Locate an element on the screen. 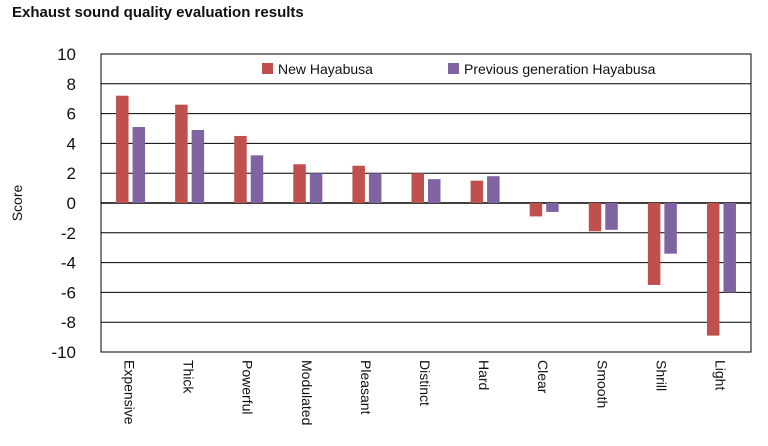  bar-previous-modulated is located at coordinates (316, 188).